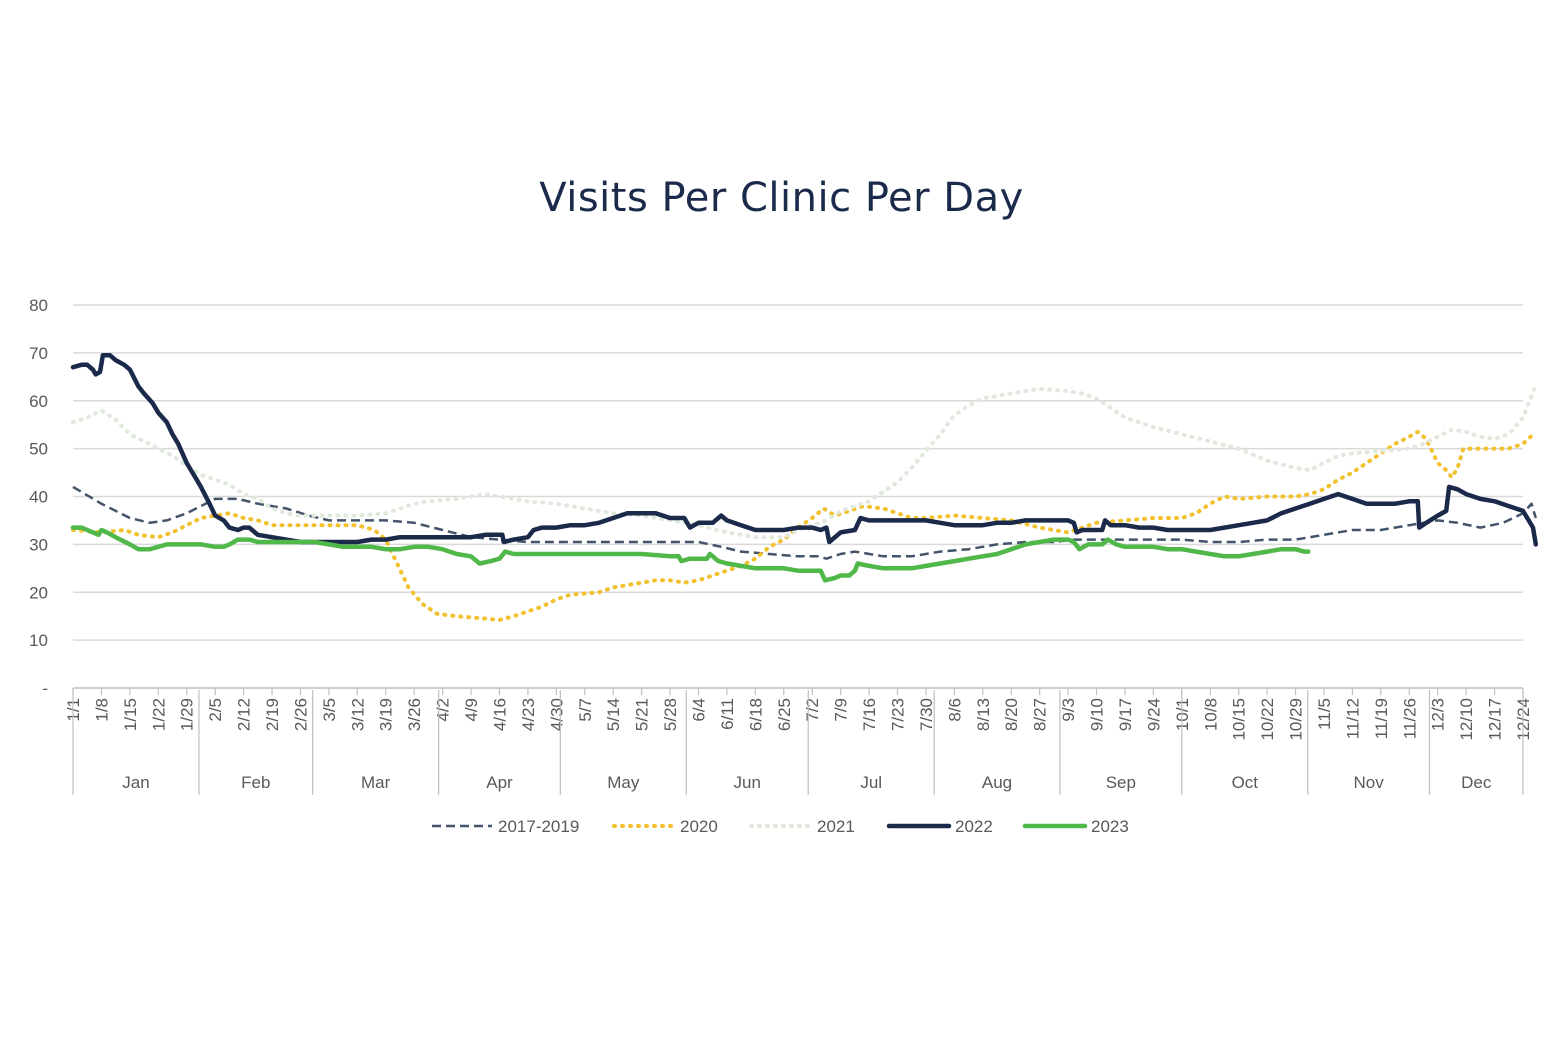 The width and height of the screenshot is (1563, 1042). Describe the element at coordinates (869, 714) in the screenshot. I see `x-tick-label: 7/16` at that location.